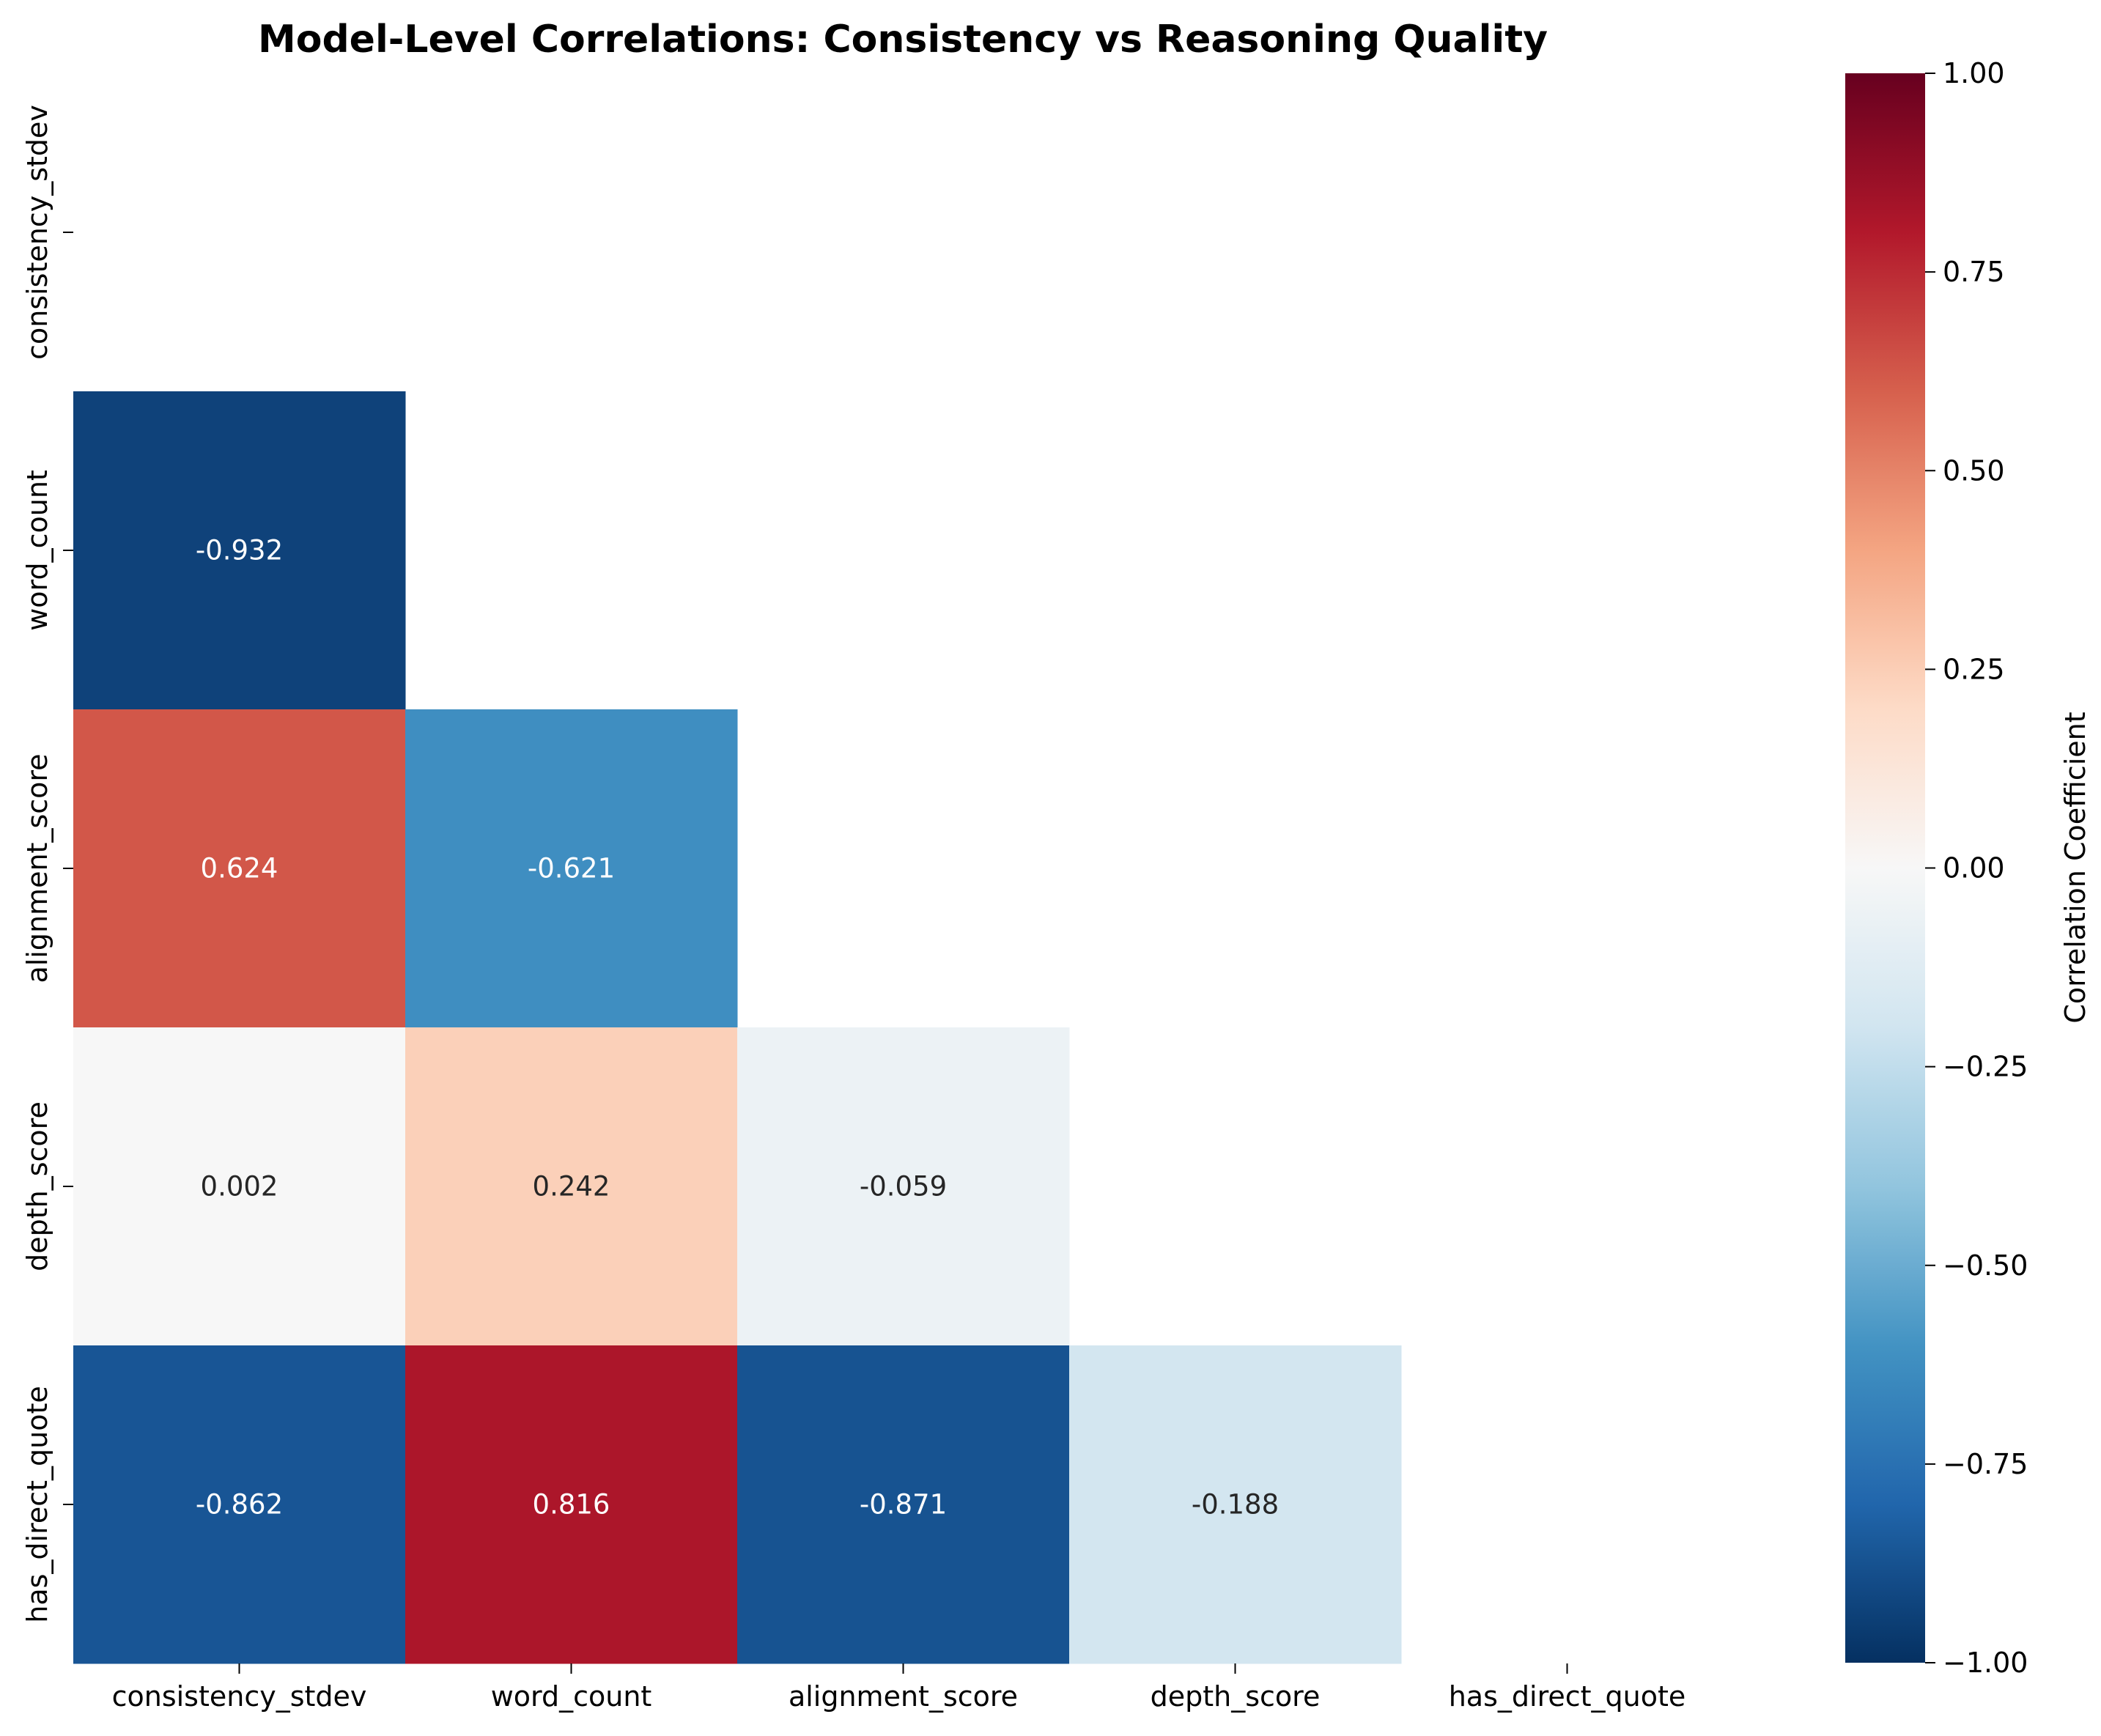 Image resolution: width=2101 pixels, height=1736 pixels. Describe the element at coordinates (1974, 669) in the screenshot. I see `colorbar-tick-label: 0.25` at that location.